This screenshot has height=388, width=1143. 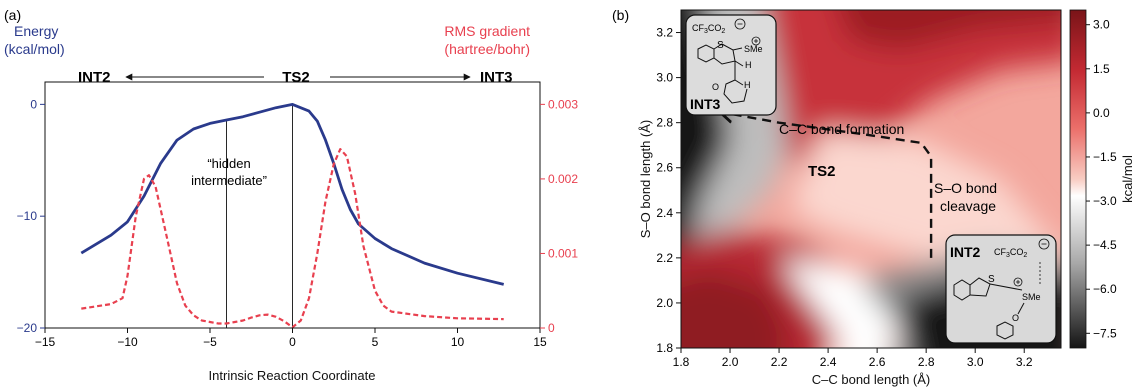 What do you see at coordinates (1031, 297) in the screenshot?
I see `int2-sme-group: SMe` at bounding box center [1031, 297].